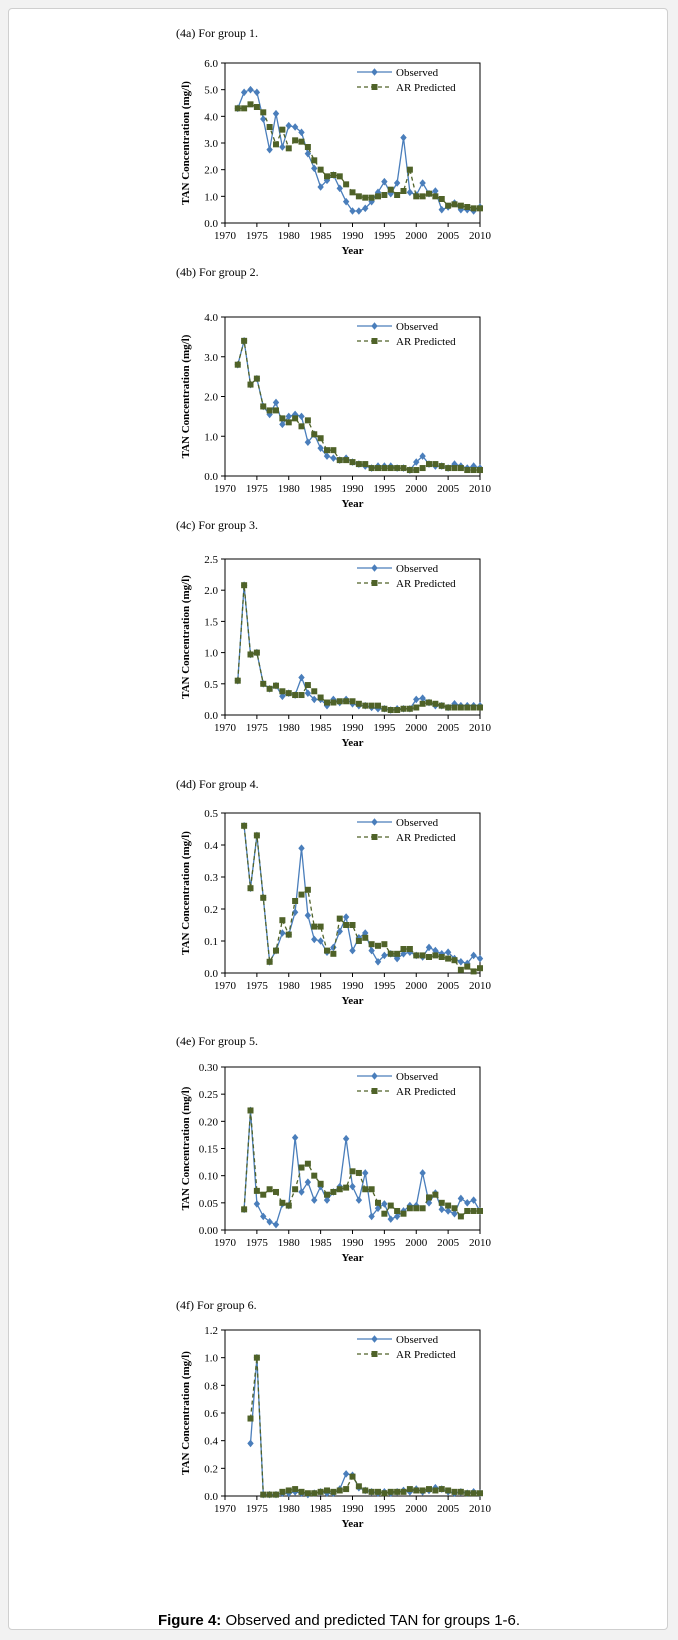  Describe the element at coordinates (416, 236) in the screenshot. I see `x-tick-label: 2000` at that location.